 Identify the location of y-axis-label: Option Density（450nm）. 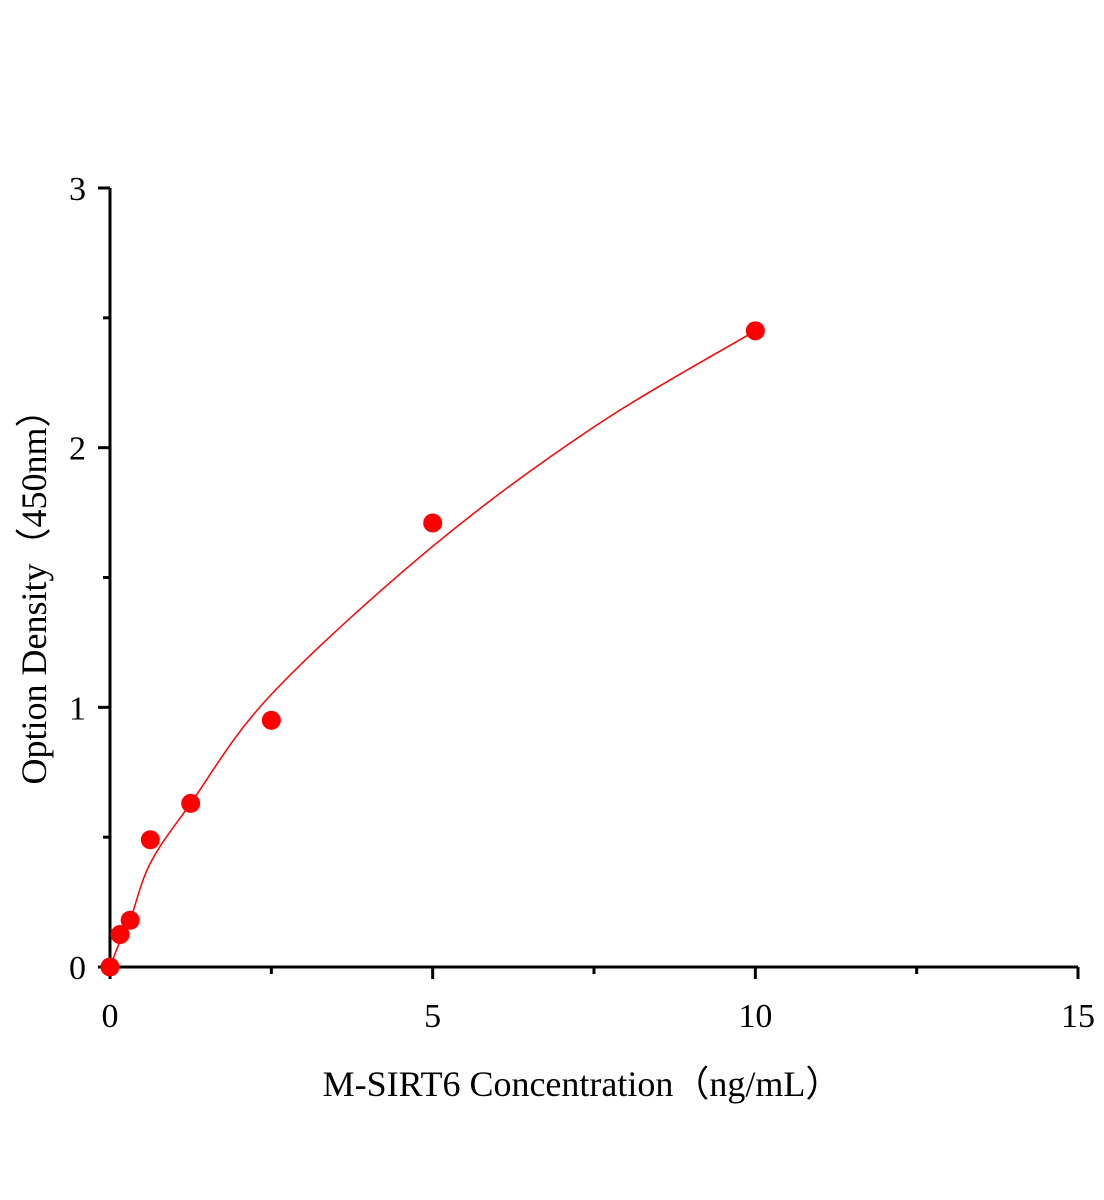
(34, 588).